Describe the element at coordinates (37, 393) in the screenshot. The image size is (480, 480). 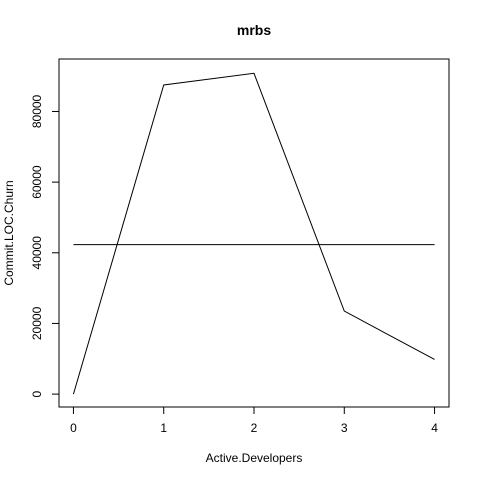
I see `y-tick-label: 0` at that location.